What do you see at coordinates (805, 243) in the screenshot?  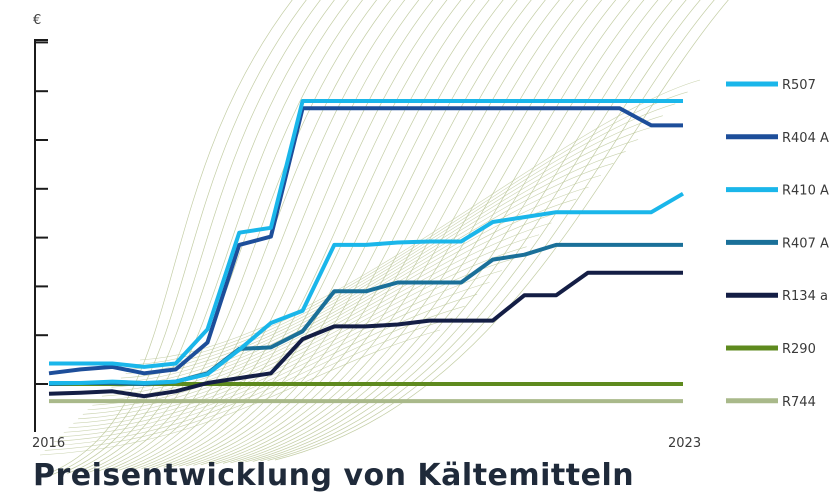 I see `legend-label-r407a: R407 A` at bounding box center [805, 243].